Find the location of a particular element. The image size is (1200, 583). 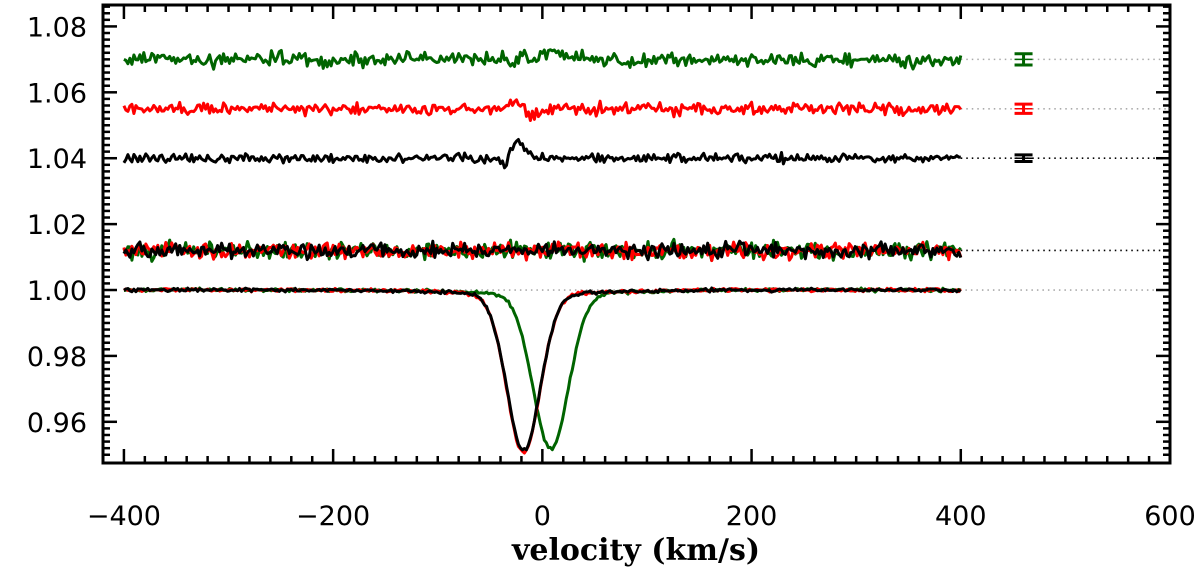

x-tick-label: 200 is located at coordinates (752, 516).